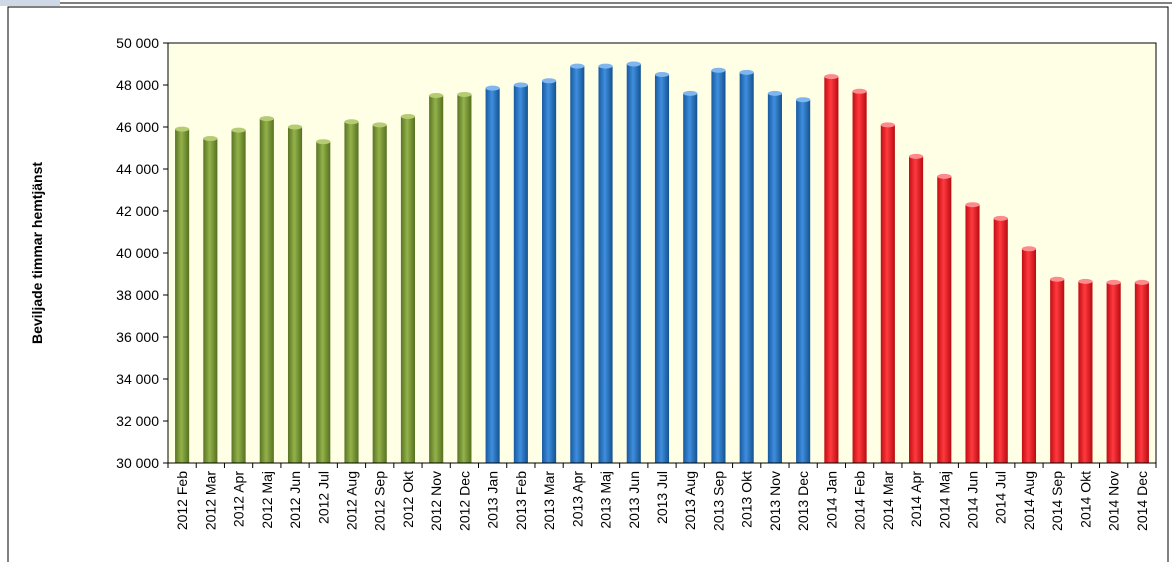  What do you see at coordinates (137, 337) in the screenshot?
I see `y-tick-label: 36 000` at bounding box center [137, 337].